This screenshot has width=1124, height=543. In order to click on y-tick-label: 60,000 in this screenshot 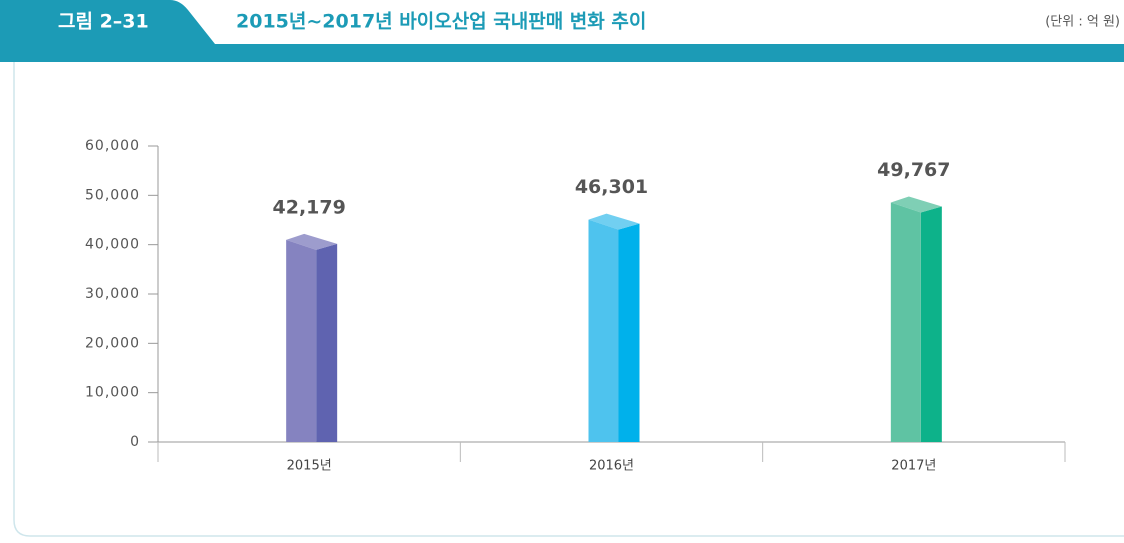, I will do `click(112, 146)`.